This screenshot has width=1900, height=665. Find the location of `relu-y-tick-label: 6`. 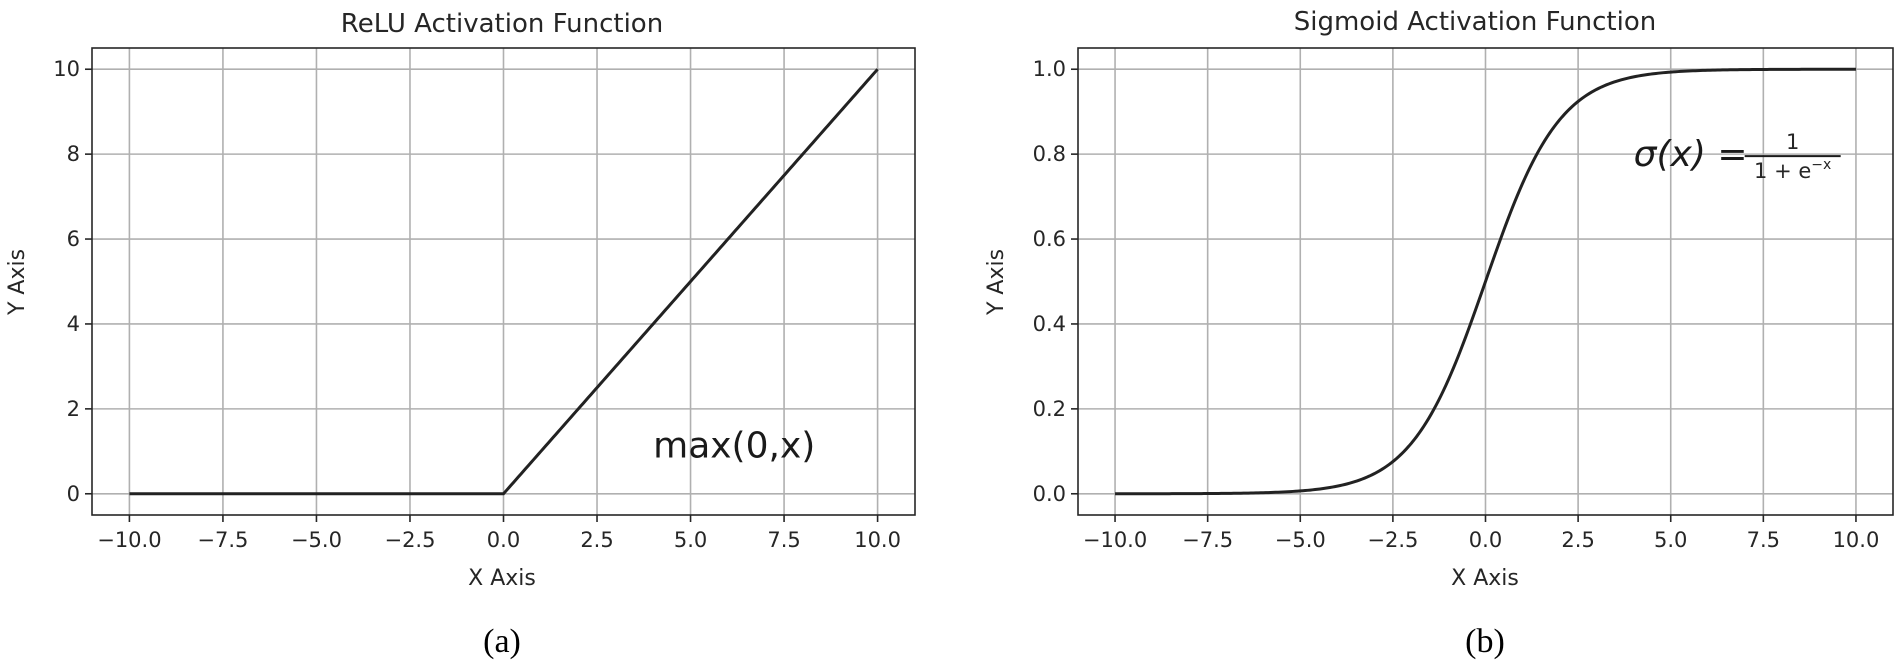

relu-y-tick-label: 6 is located at coordinates (73, 239).